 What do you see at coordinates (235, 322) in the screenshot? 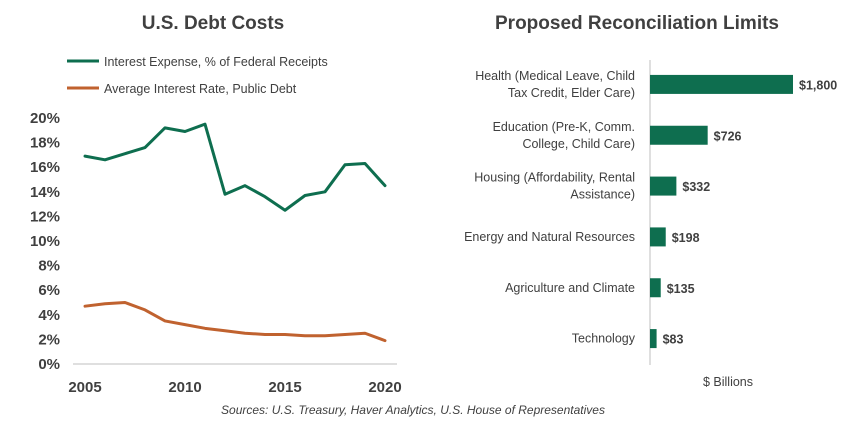
I see `series-line-avg-interest-rate` at bounding box center [235, 322].